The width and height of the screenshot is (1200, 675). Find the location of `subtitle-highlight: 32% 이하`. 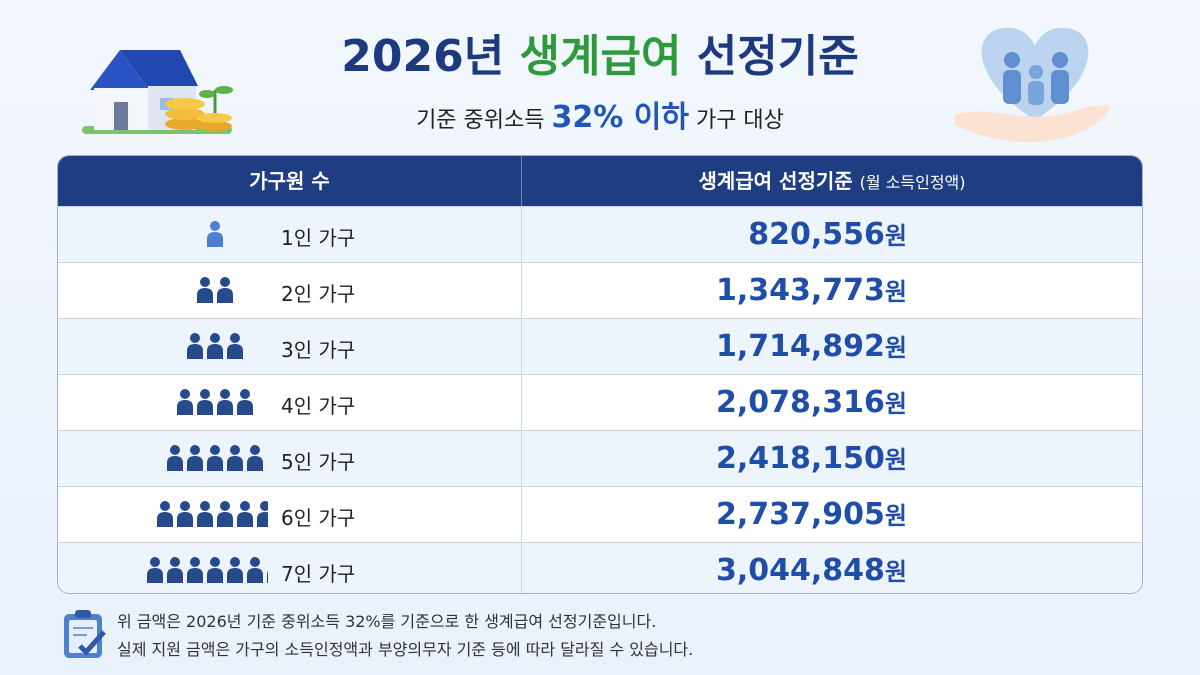

subtitle-highlight: 32% 이하 is located at coordinates (620, 117).